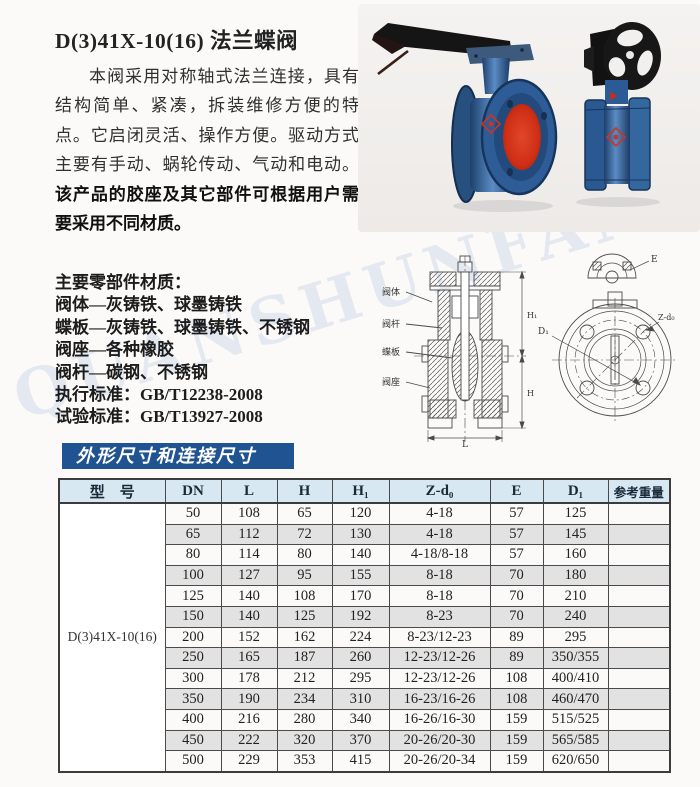  Describe the element at coordinates (249, 534) in the screenshot. I see `cell-l: 112` at that location.